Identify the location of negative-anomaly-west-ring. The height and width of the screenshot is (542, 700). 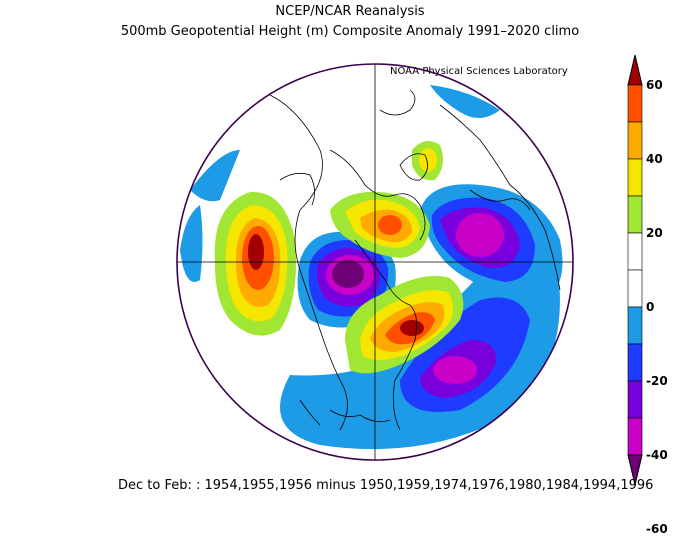
(191, 243).